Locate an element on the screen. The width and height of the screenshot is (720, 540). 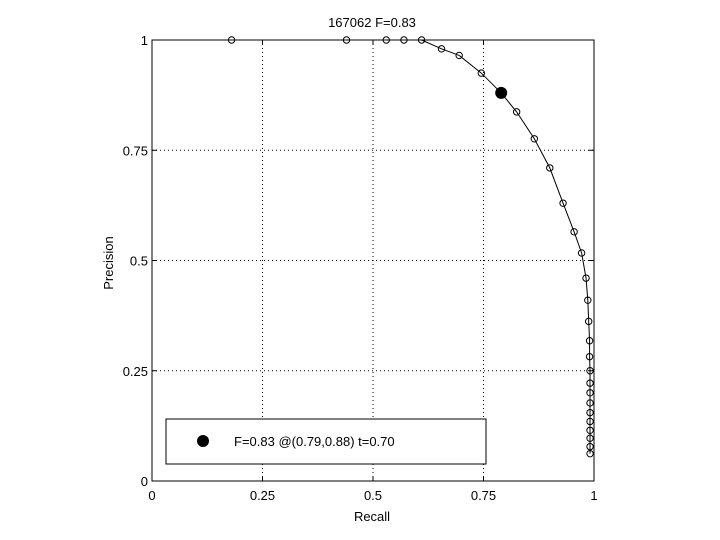
x-tick-labels: 0 0.25 0.5 0.75 1 is located at coordinates (372, 495).